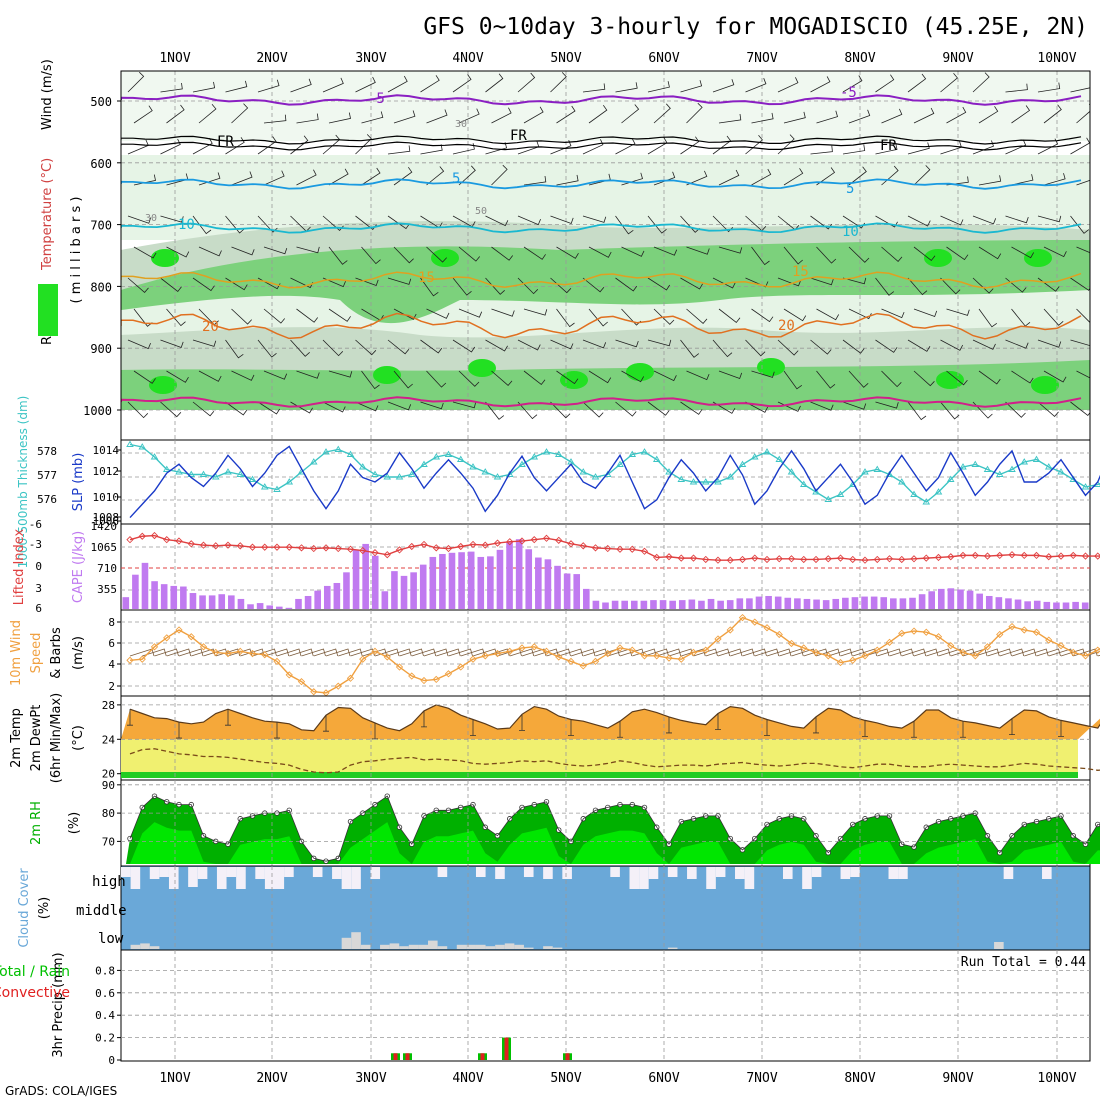 The height and width of the screenshot is (1100, 1100). I want to click on rh-2m-panel: 90 80 70 2m RH (%), so click(564, 823).